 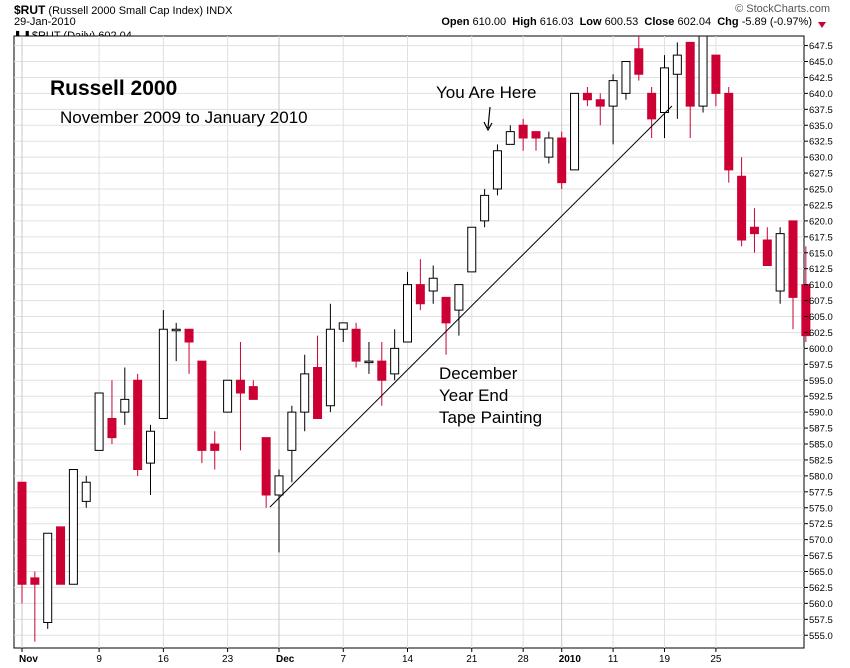 What do you see at coordinates (782, 9) in the screenshot?
I see `brand-link: © StockCharts.com` at bounding box center [782, 9].